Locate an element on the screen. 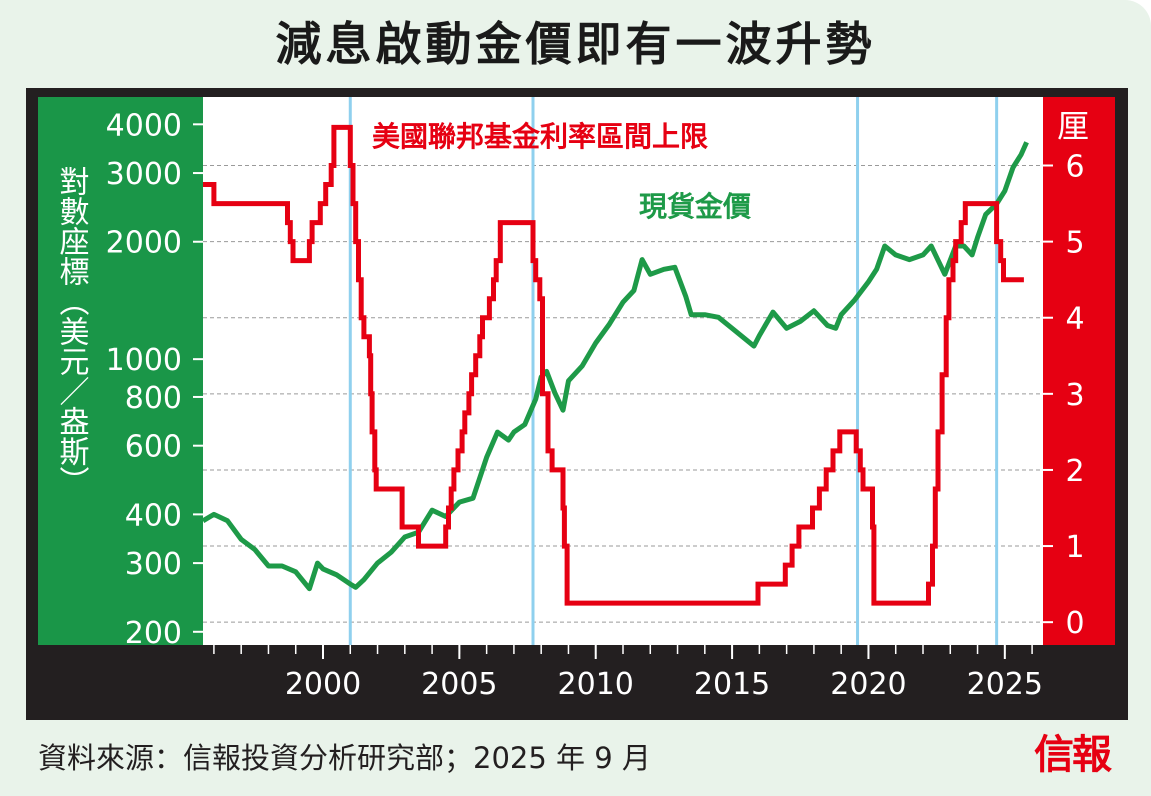  right-tick-label: 5 is located at coordinates (1074, 243).